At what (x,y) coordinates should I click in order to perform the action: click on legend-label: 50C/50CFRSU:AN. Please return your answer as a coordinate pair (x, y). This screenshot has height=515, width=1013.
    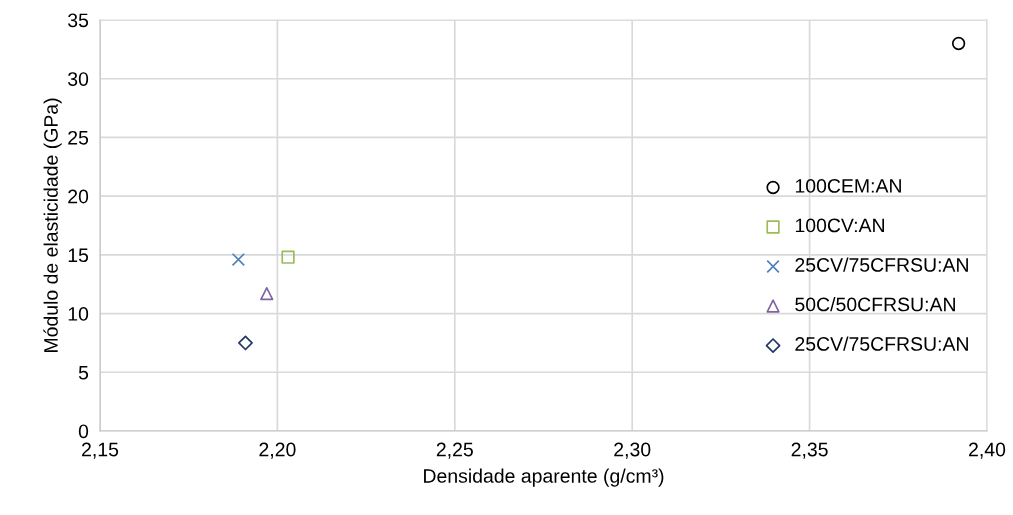
    Looking at the image, I should click on (875, 304).